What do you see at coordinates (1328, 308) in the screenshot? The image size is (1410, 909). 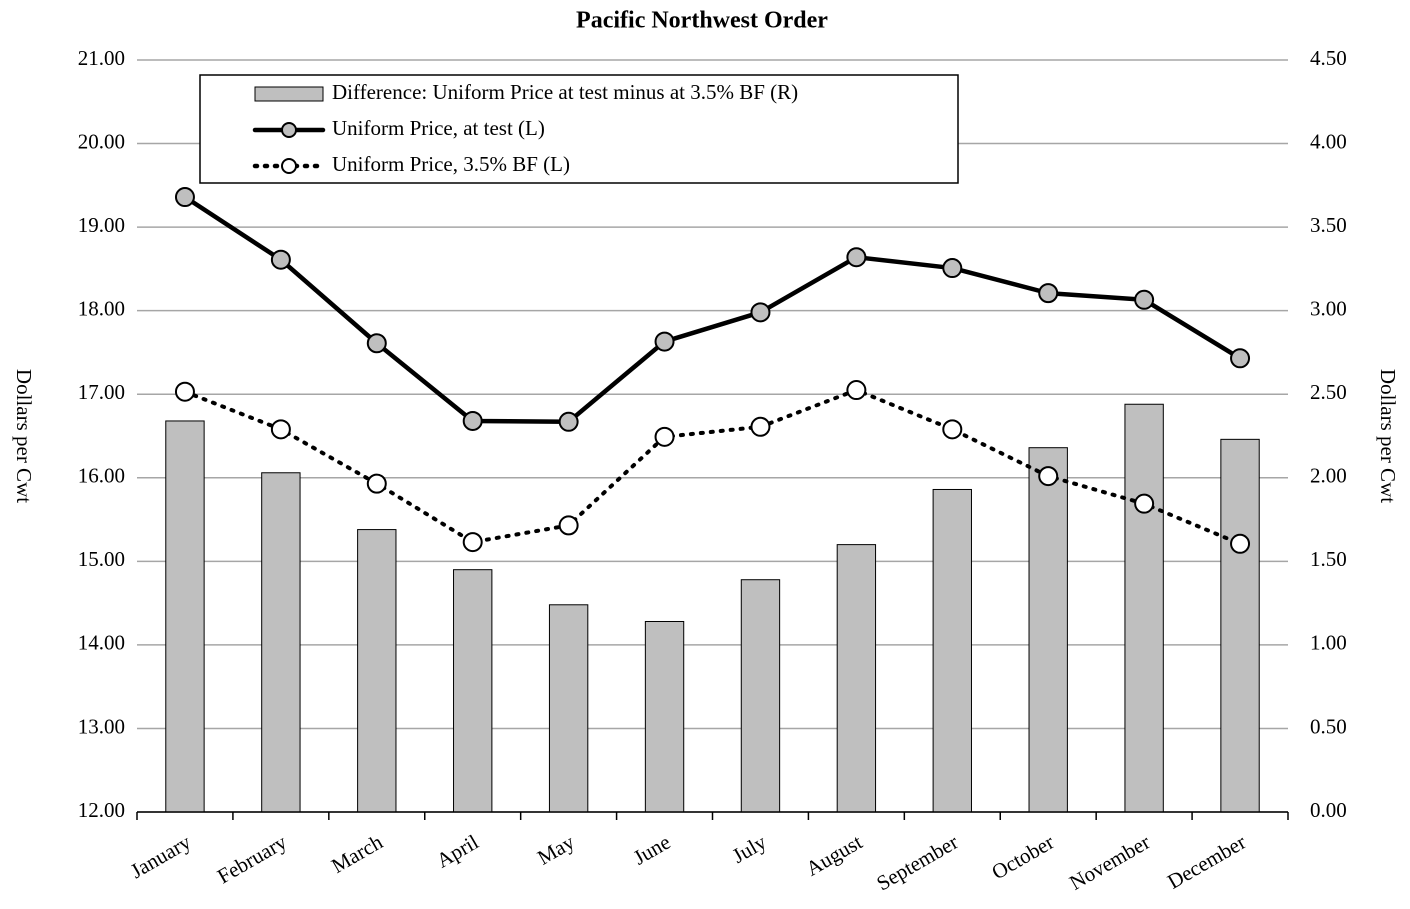 I see `y2-tick-label: 3.00` at bounding box center [1328, 308].